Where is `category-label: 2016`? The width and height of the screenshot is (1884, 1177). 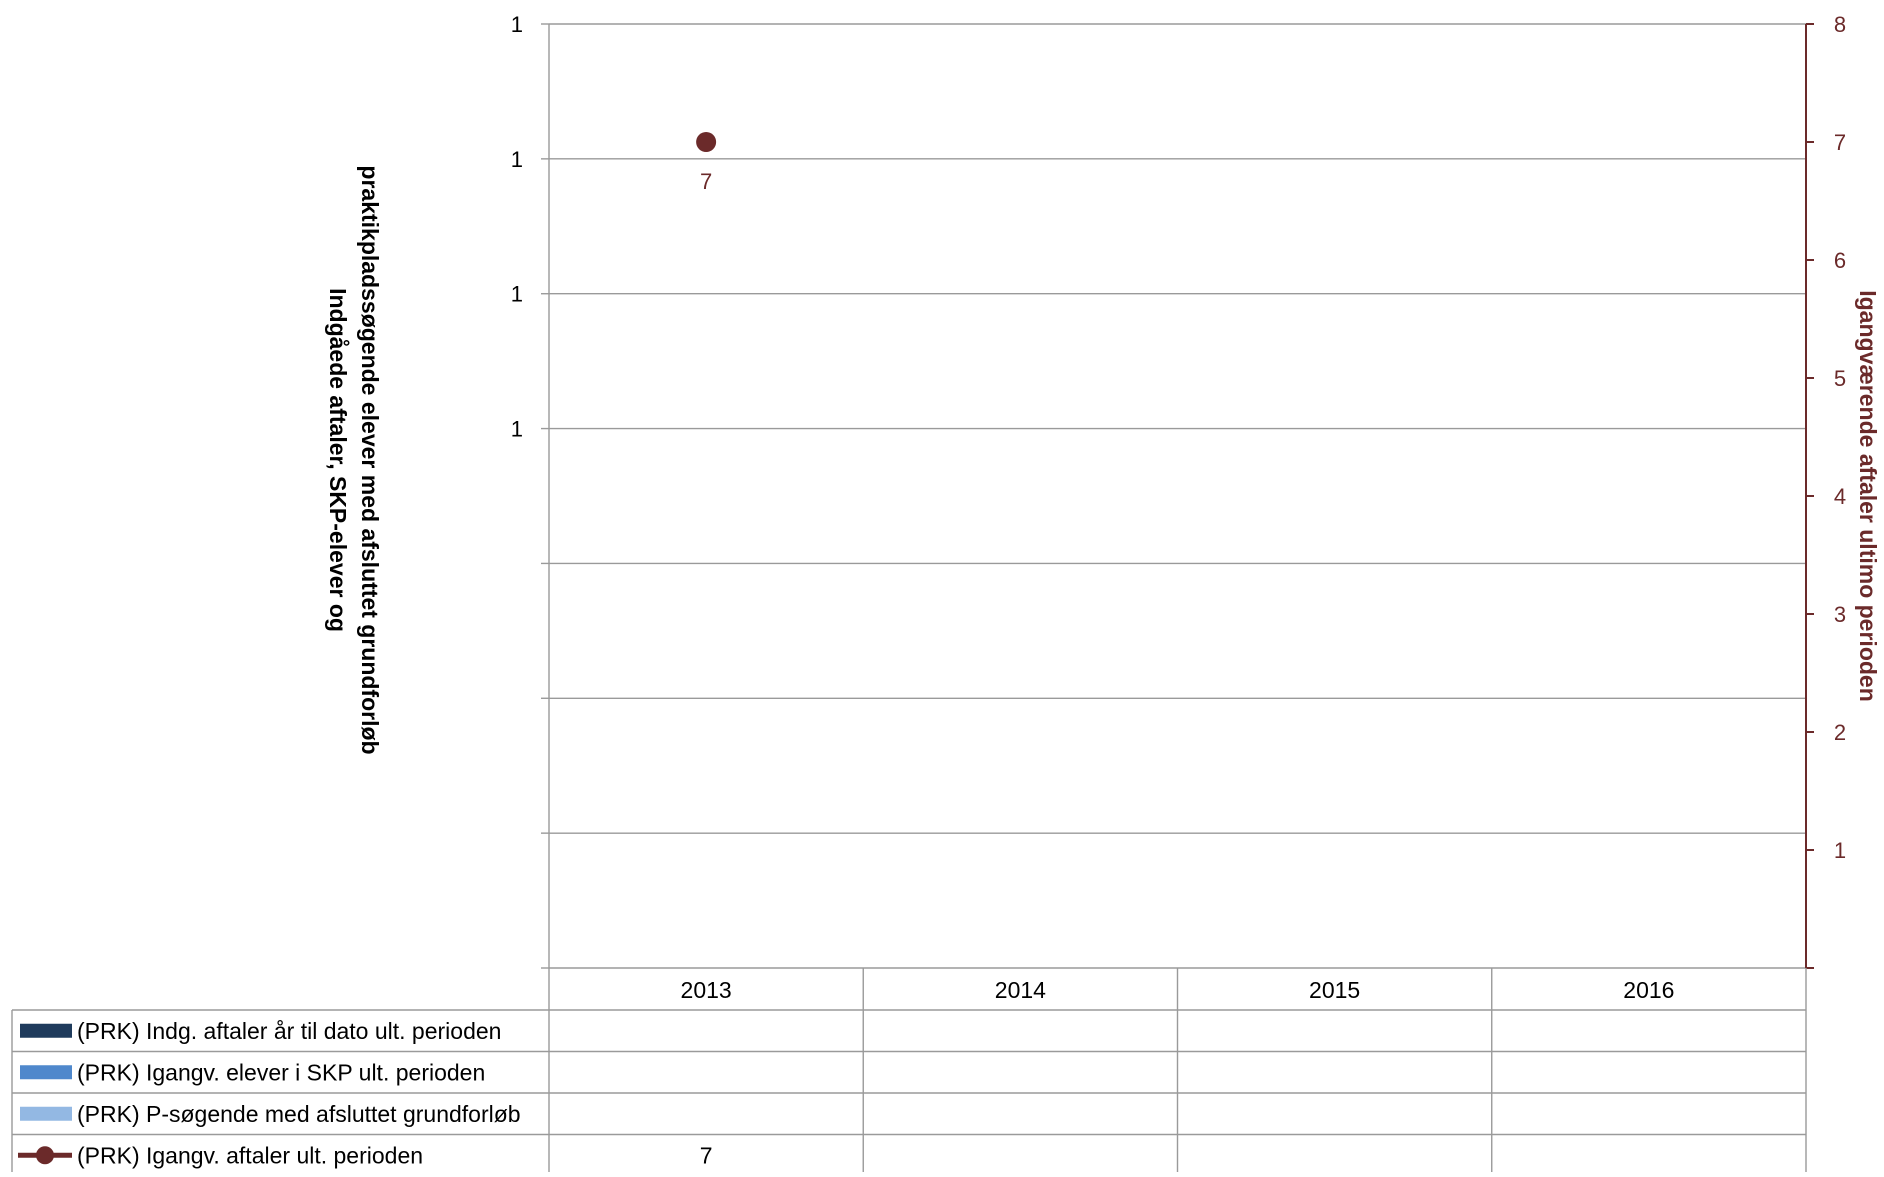 category-label: 2016 is located at coordinates (1648, 990).